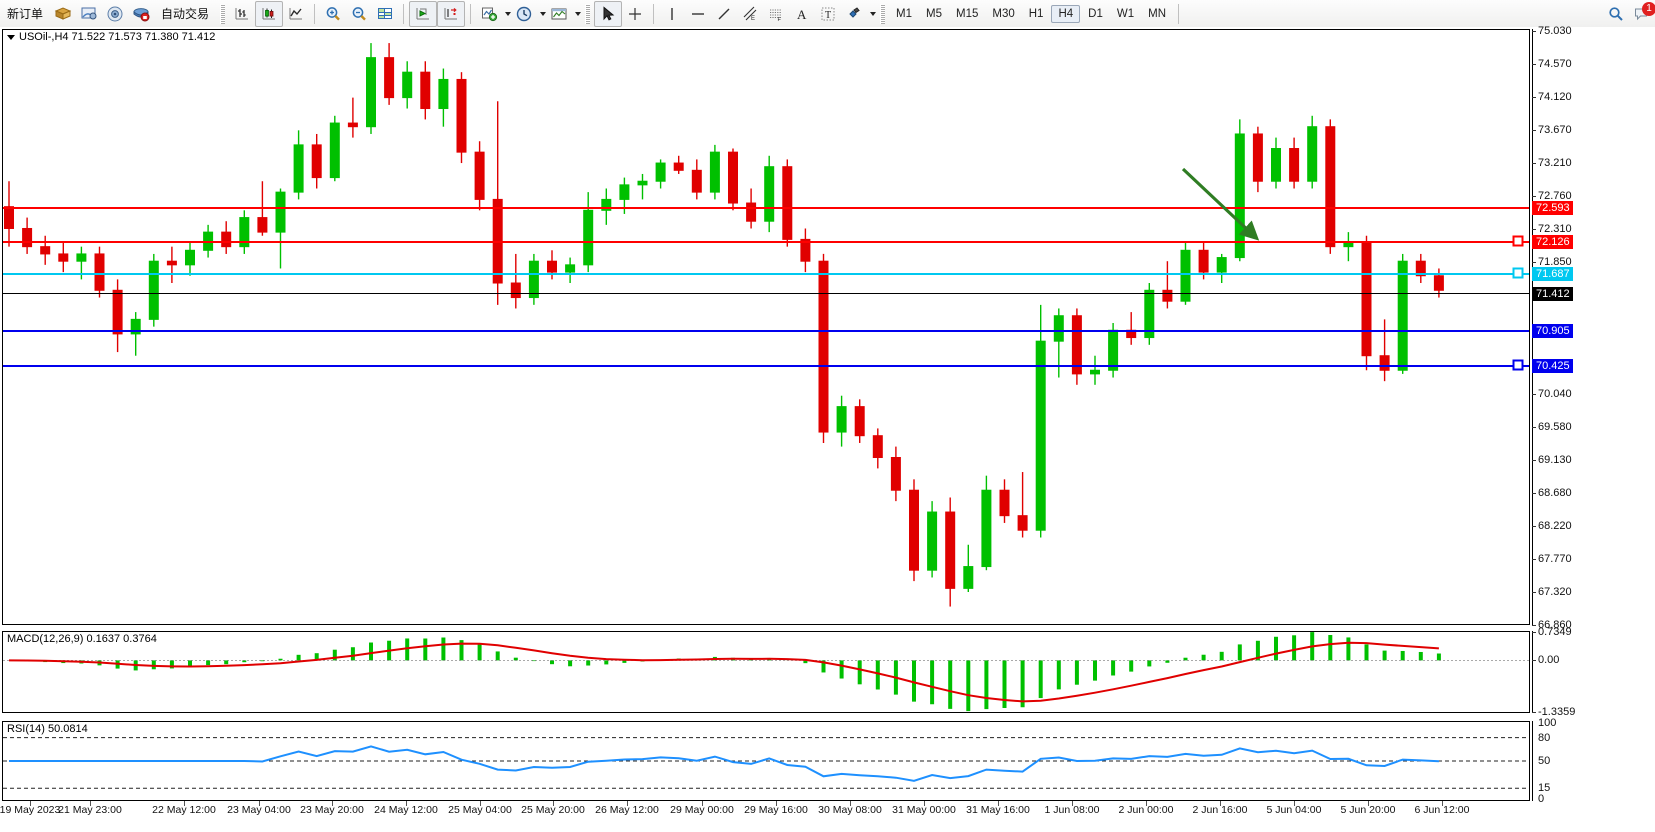 This screenshot has width=1655, height=832. What do you see at coordinates (223, 13) in the screenshot?
I see `toolbar-grip` at bounding box center [223, 13].